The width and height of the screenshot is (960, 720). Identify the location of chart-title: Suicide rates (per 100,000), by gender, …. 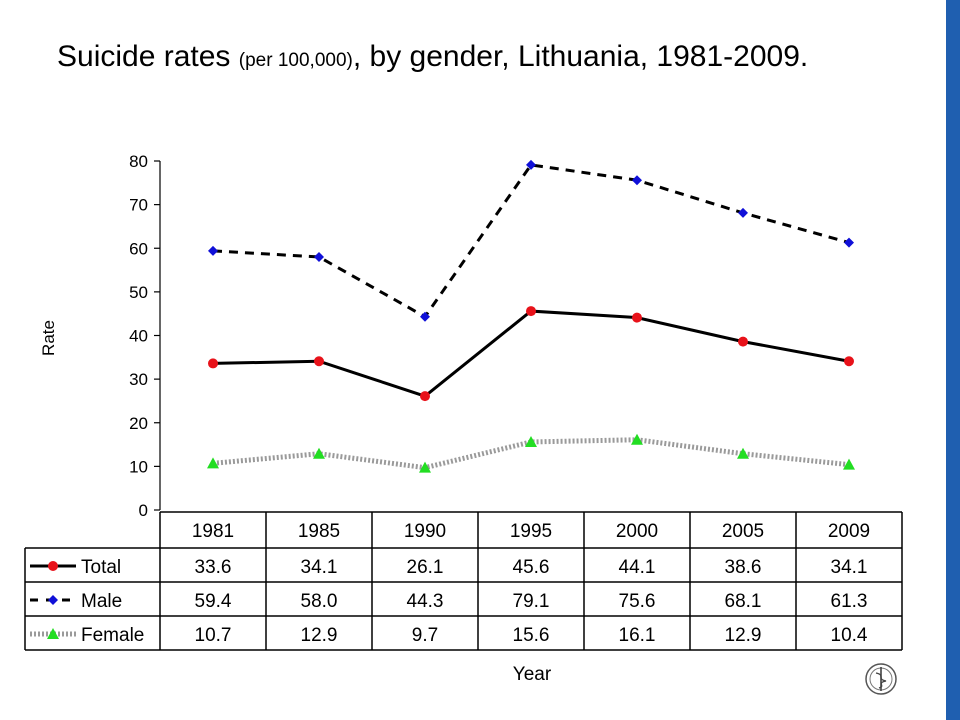
(432, 57).